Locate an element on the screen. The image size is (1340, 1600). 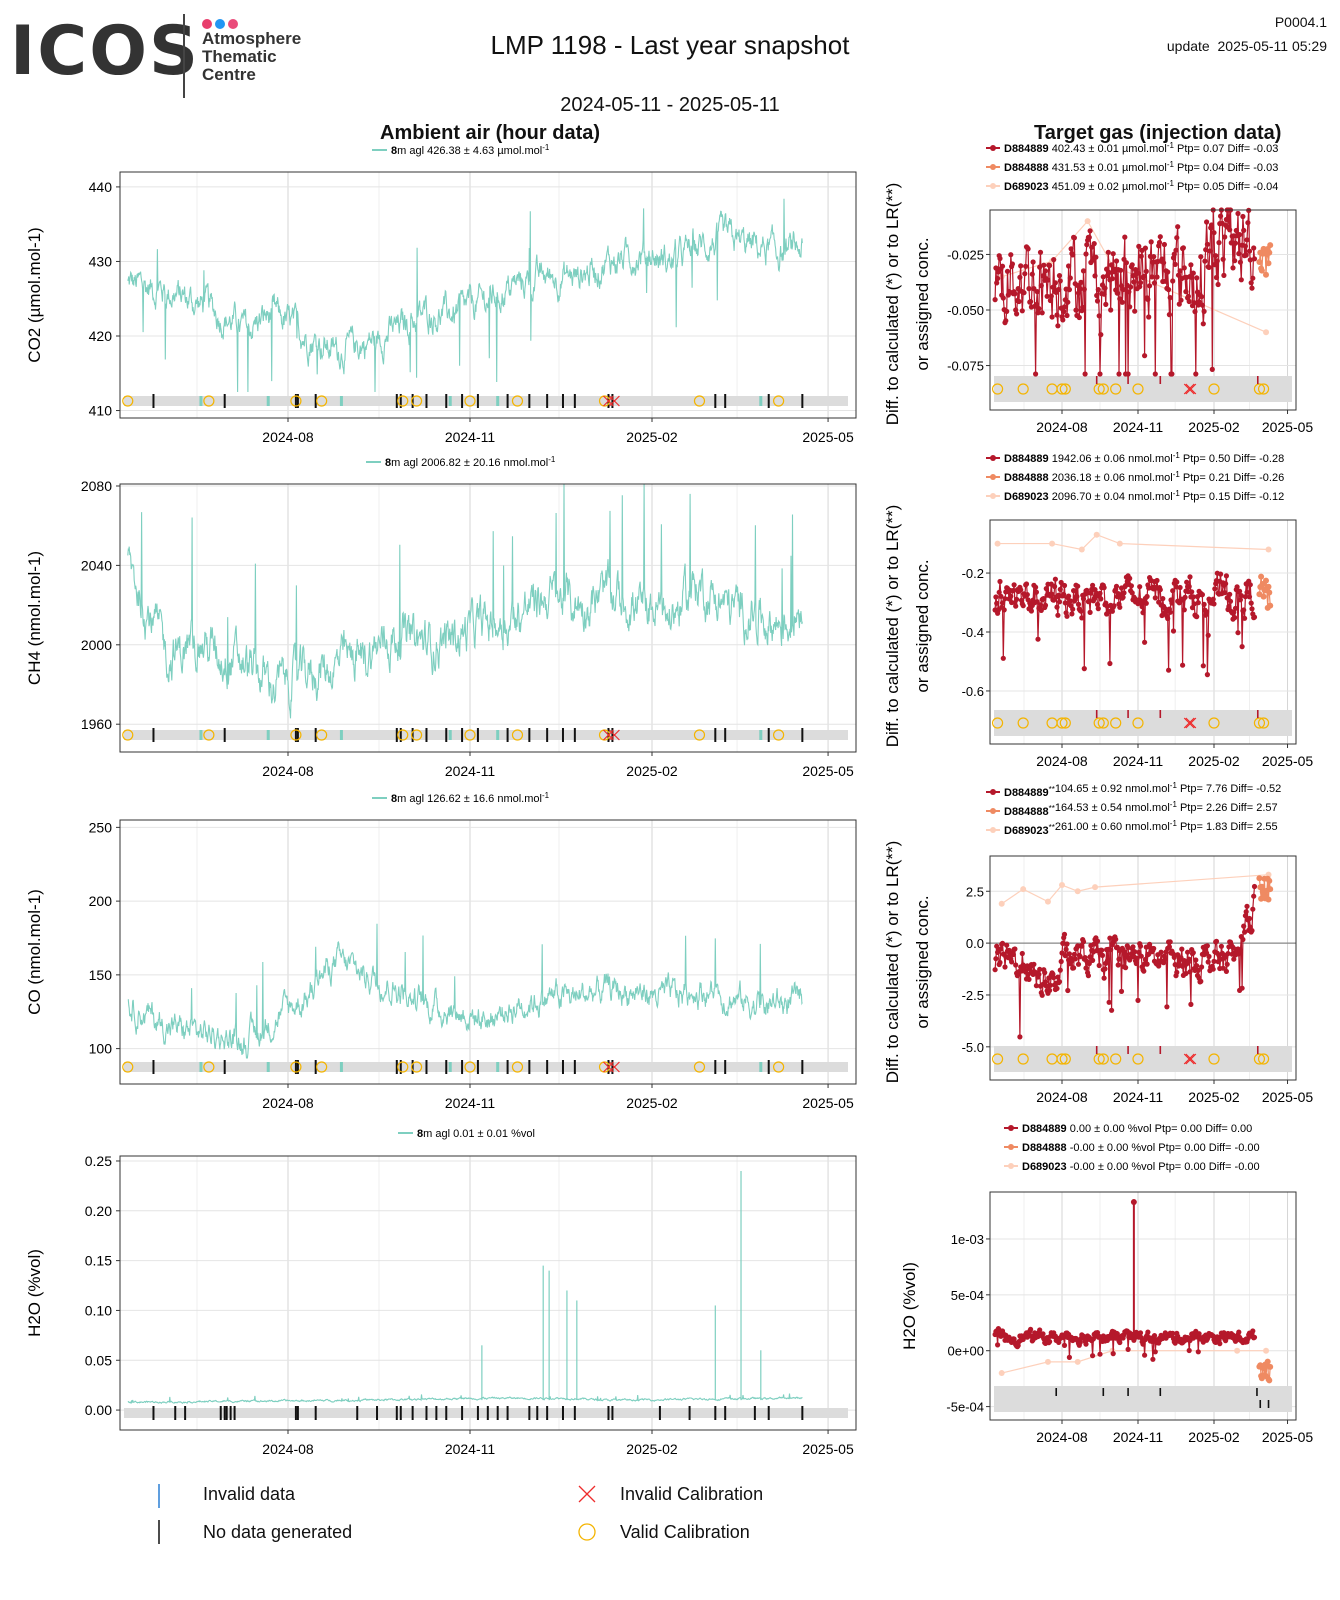
x-tick-label: 2024-08 is located at coordinates (1062, 1097).